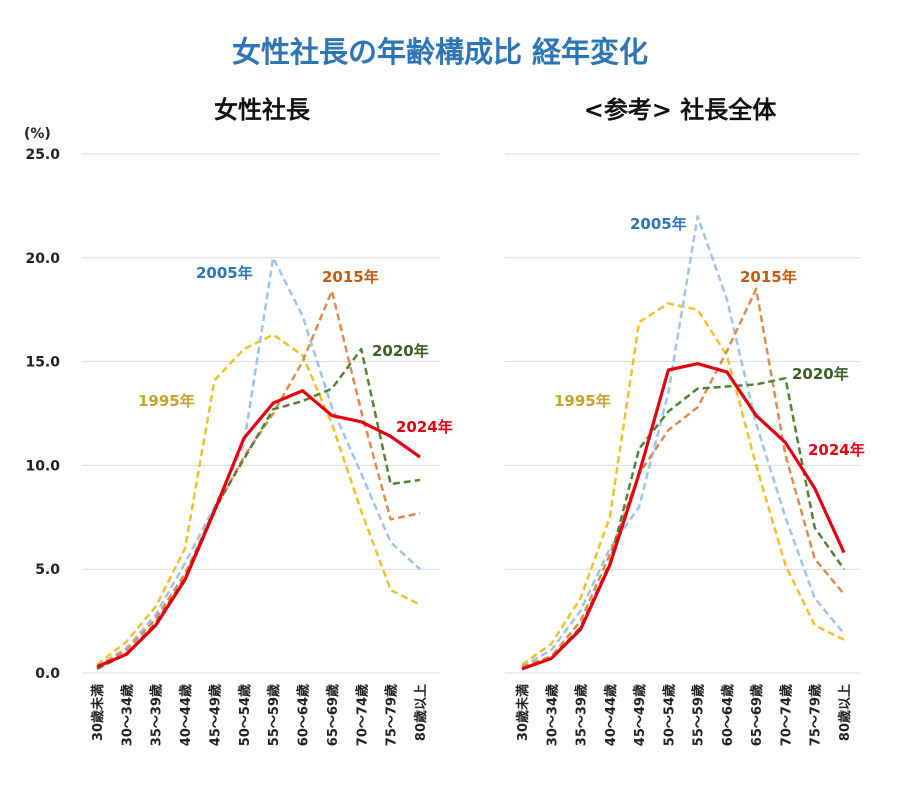 This screenshot has width=904, height=805. I want to click on y-tick-label: 15.0, so click(42, 363).